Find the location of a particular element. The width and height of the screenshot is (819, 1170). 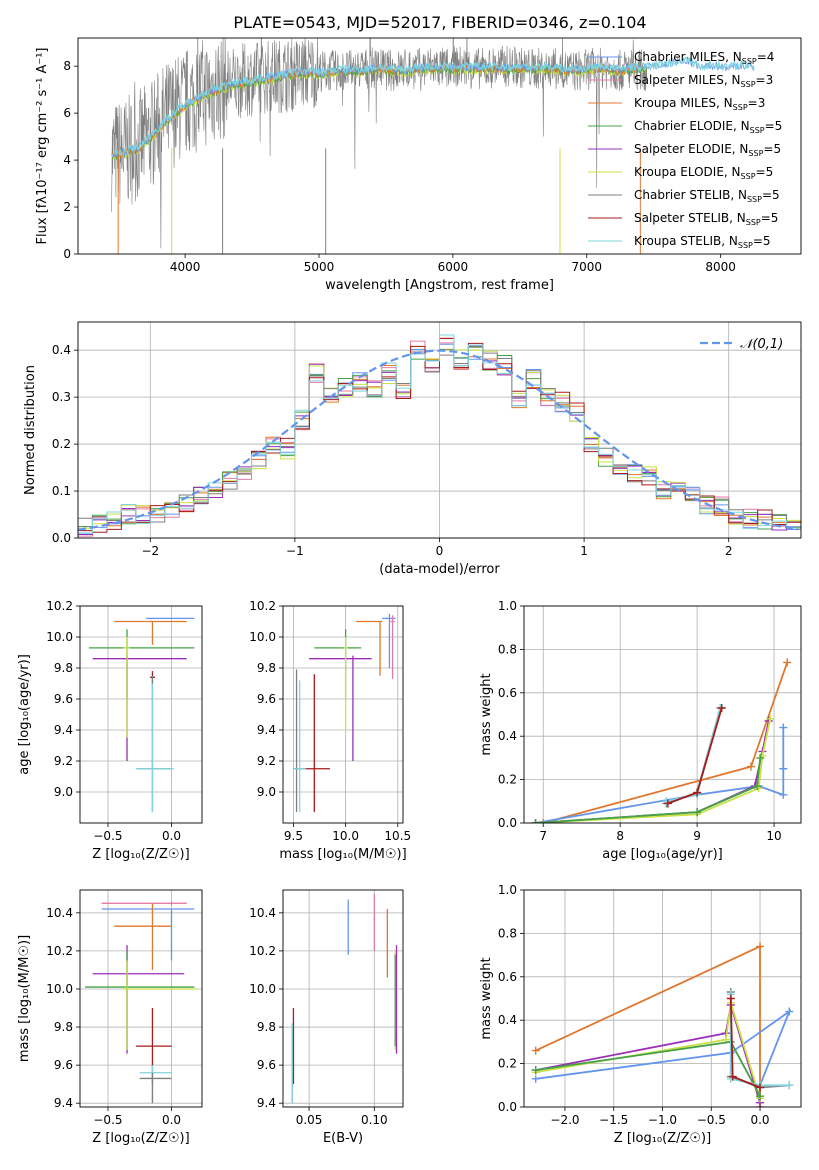

age-vs-mass-plot-area is located at coordinates (344, 713).